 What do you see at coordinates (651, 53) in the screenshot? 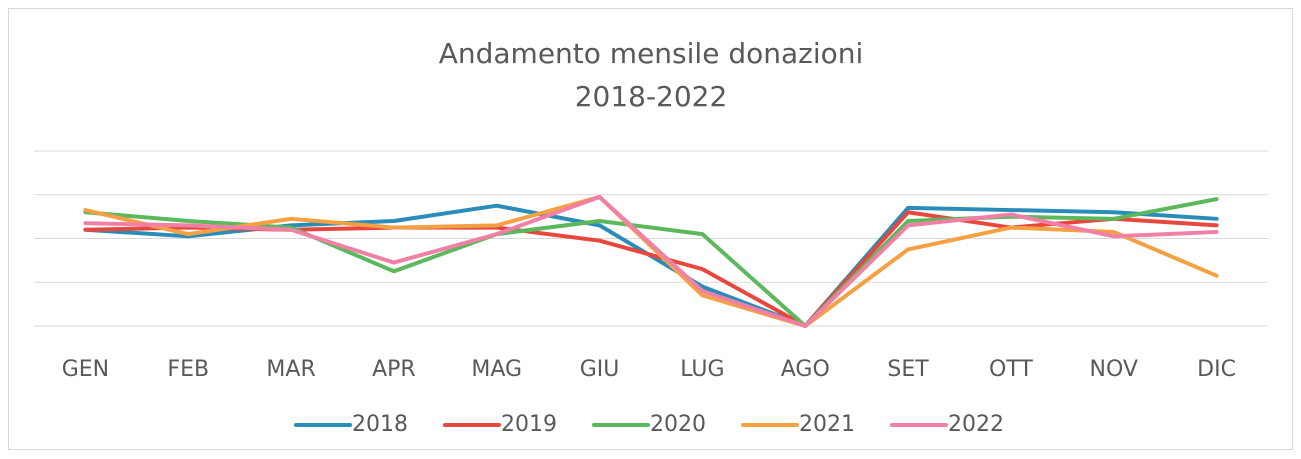
I see `chart-title: Andamento mensile donazioni` at bounding box center [651, 53].